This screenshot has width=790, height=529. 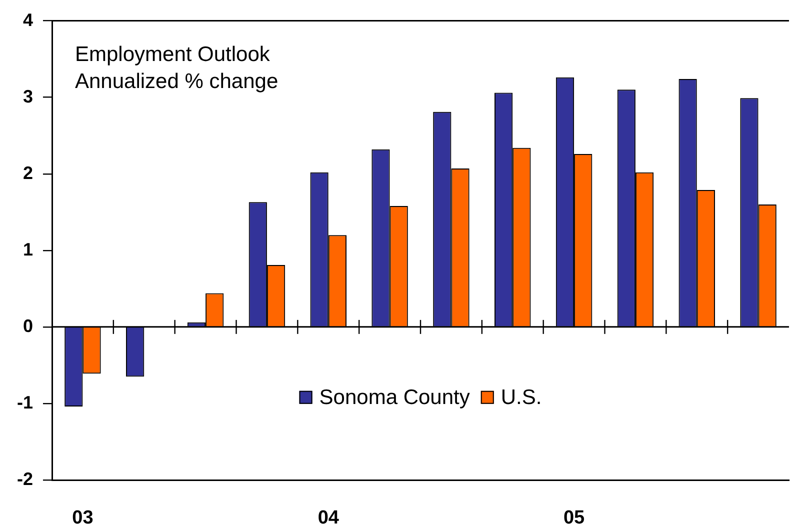 I want to click on y-tick-label: 0, so click(x=27, y=326).